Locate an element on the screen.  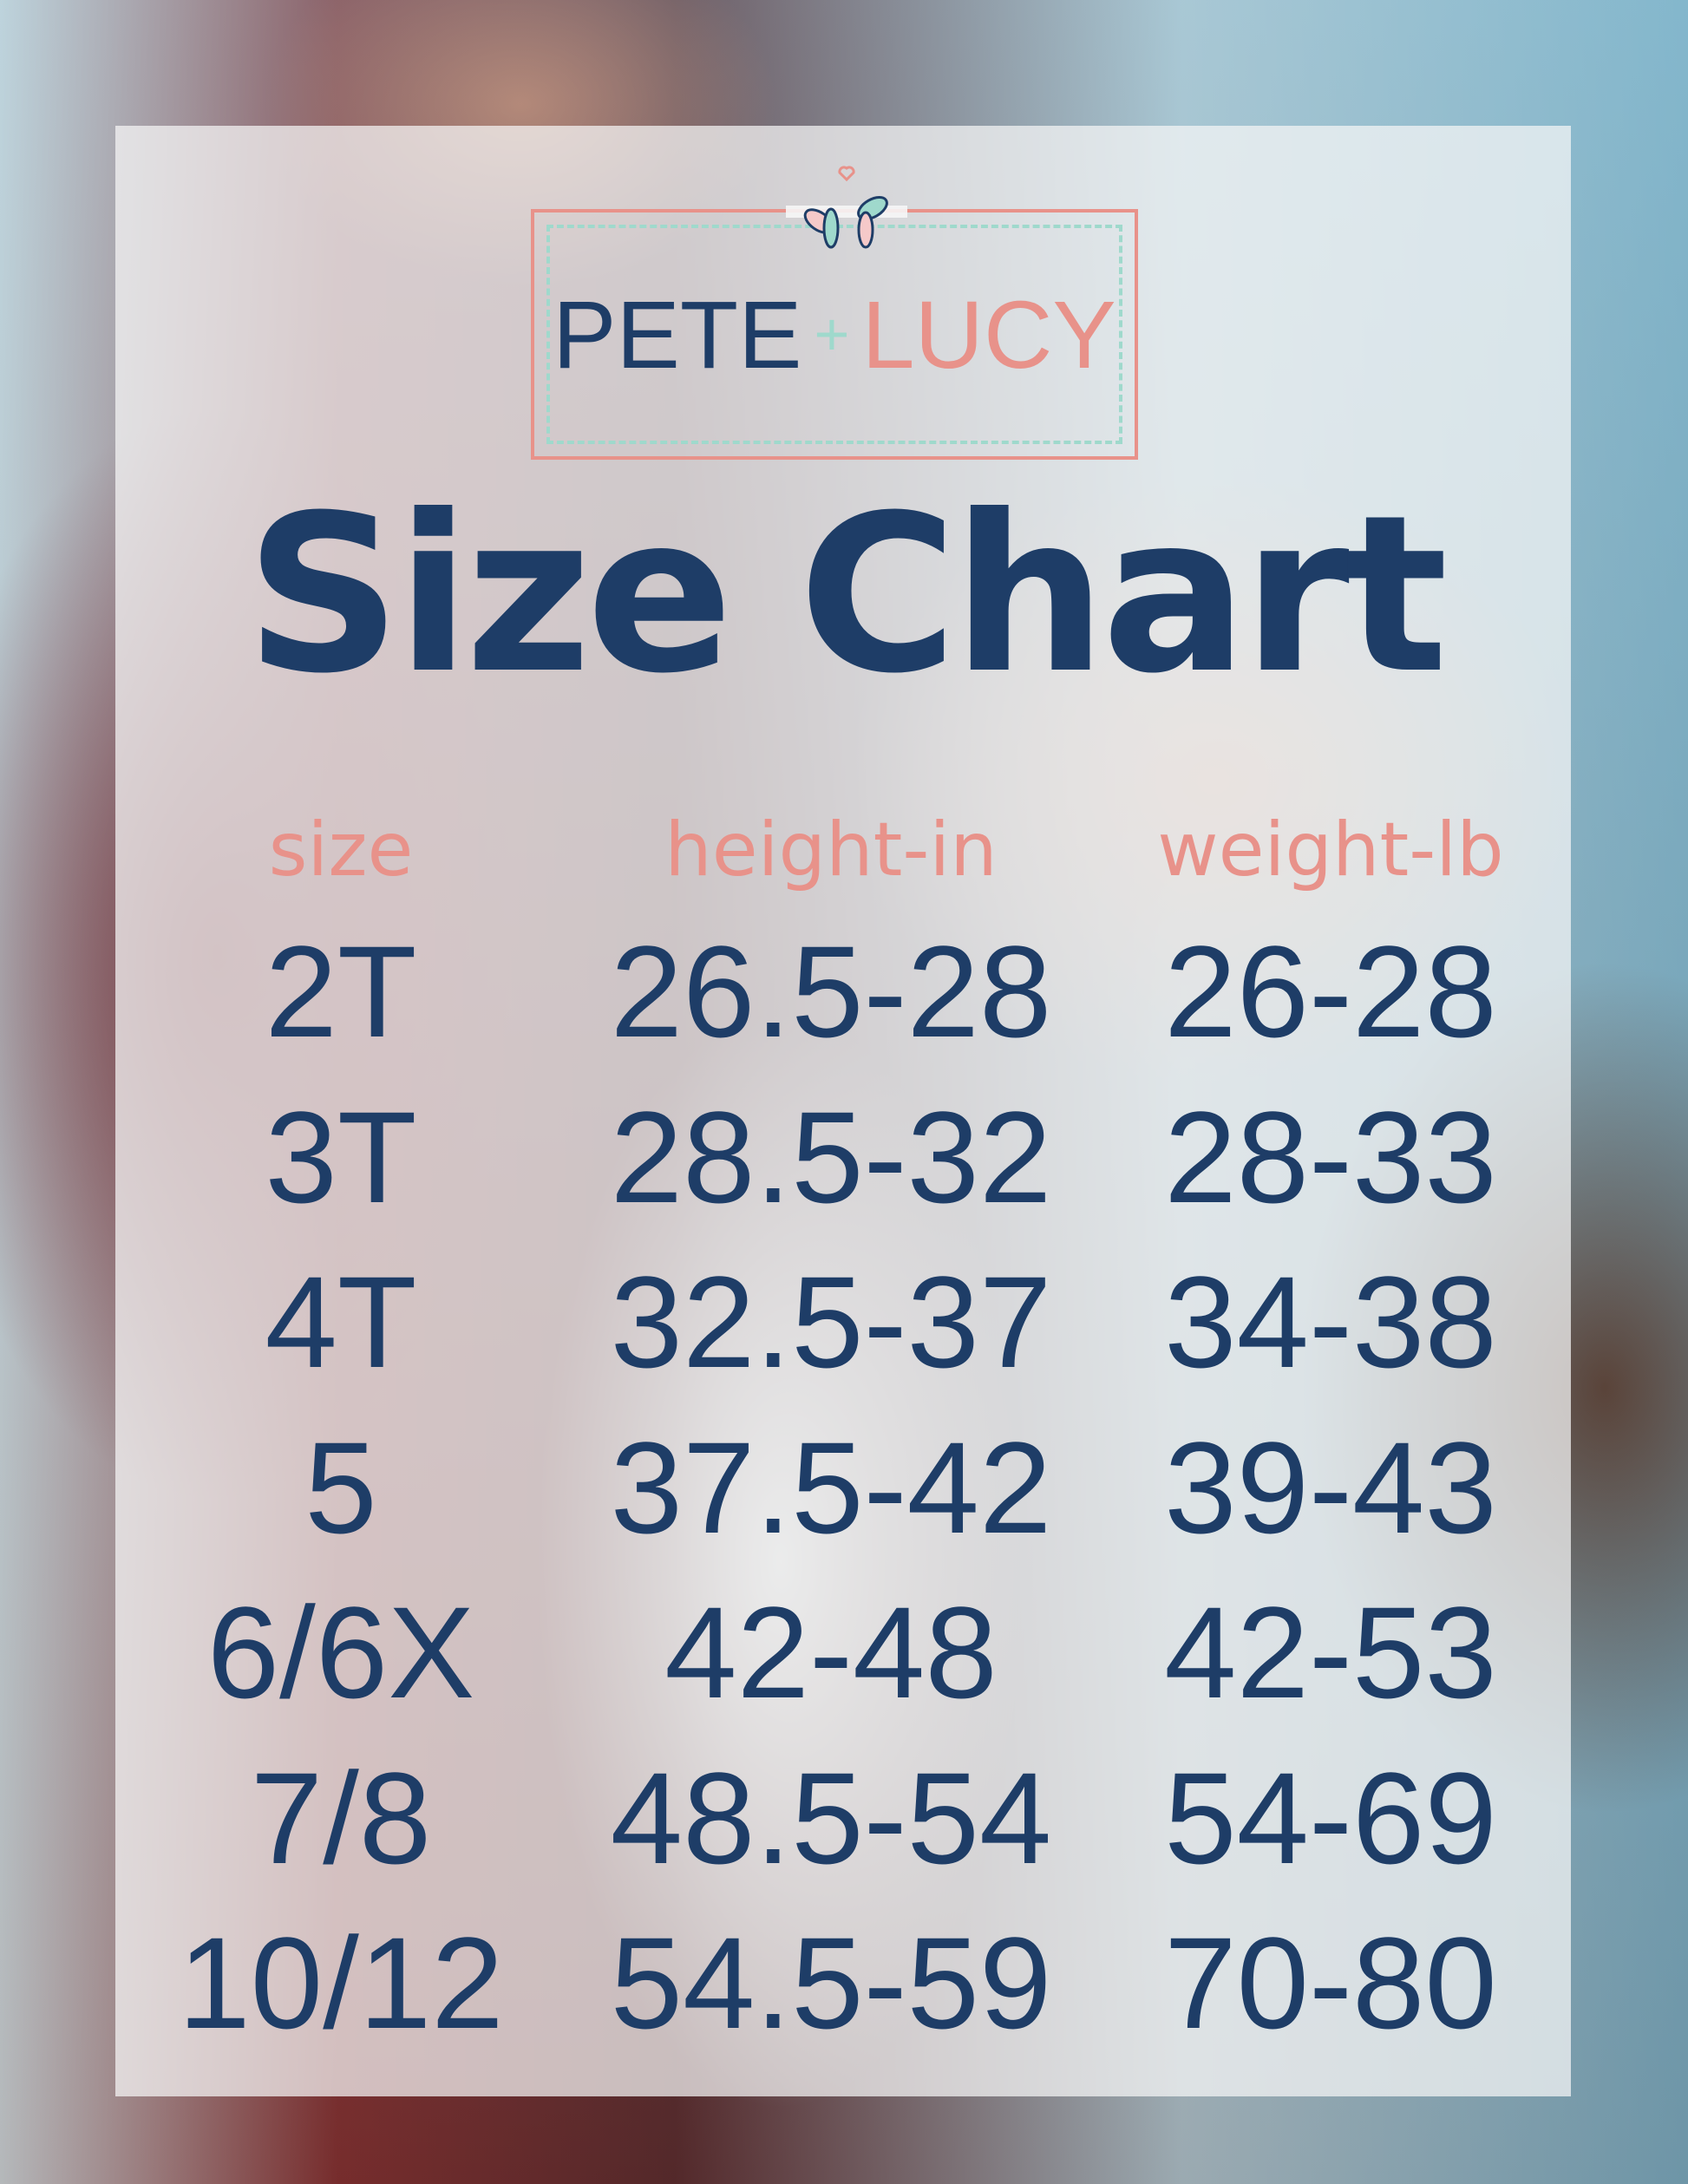
weight-cell: 42-53 is located at coordinates (1330, 1652).